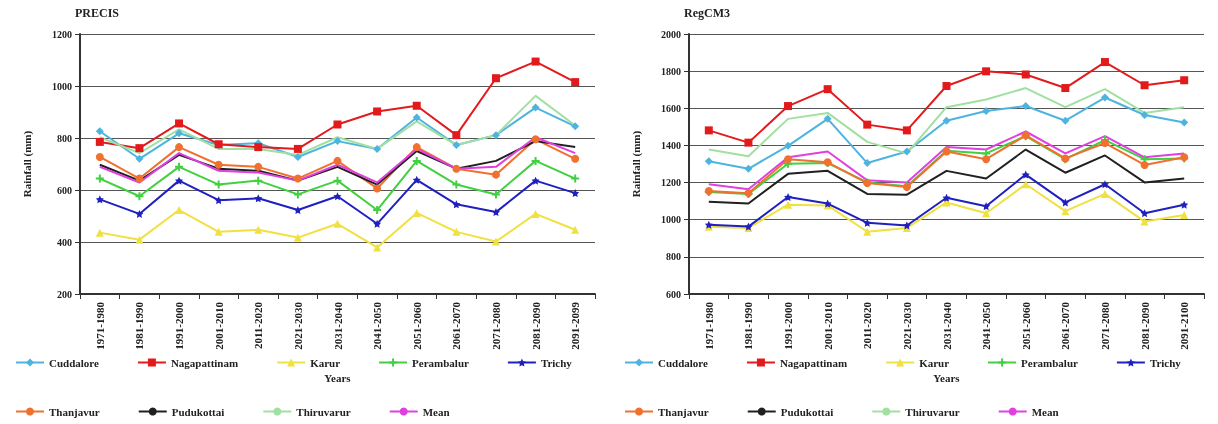 This screenshot has height=424, width=1218. What do you see at coordinates (64, 242) in the screenshot?
I see `y-tick-label: 400` at bounding box center [64, 242].